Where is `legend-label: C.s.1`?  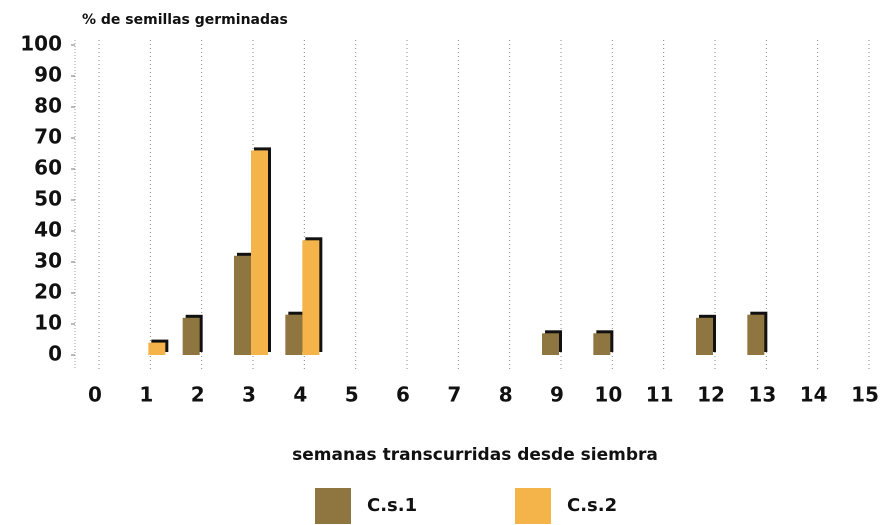 legend-label: C.s.1 is located at coordinates (392, 505).